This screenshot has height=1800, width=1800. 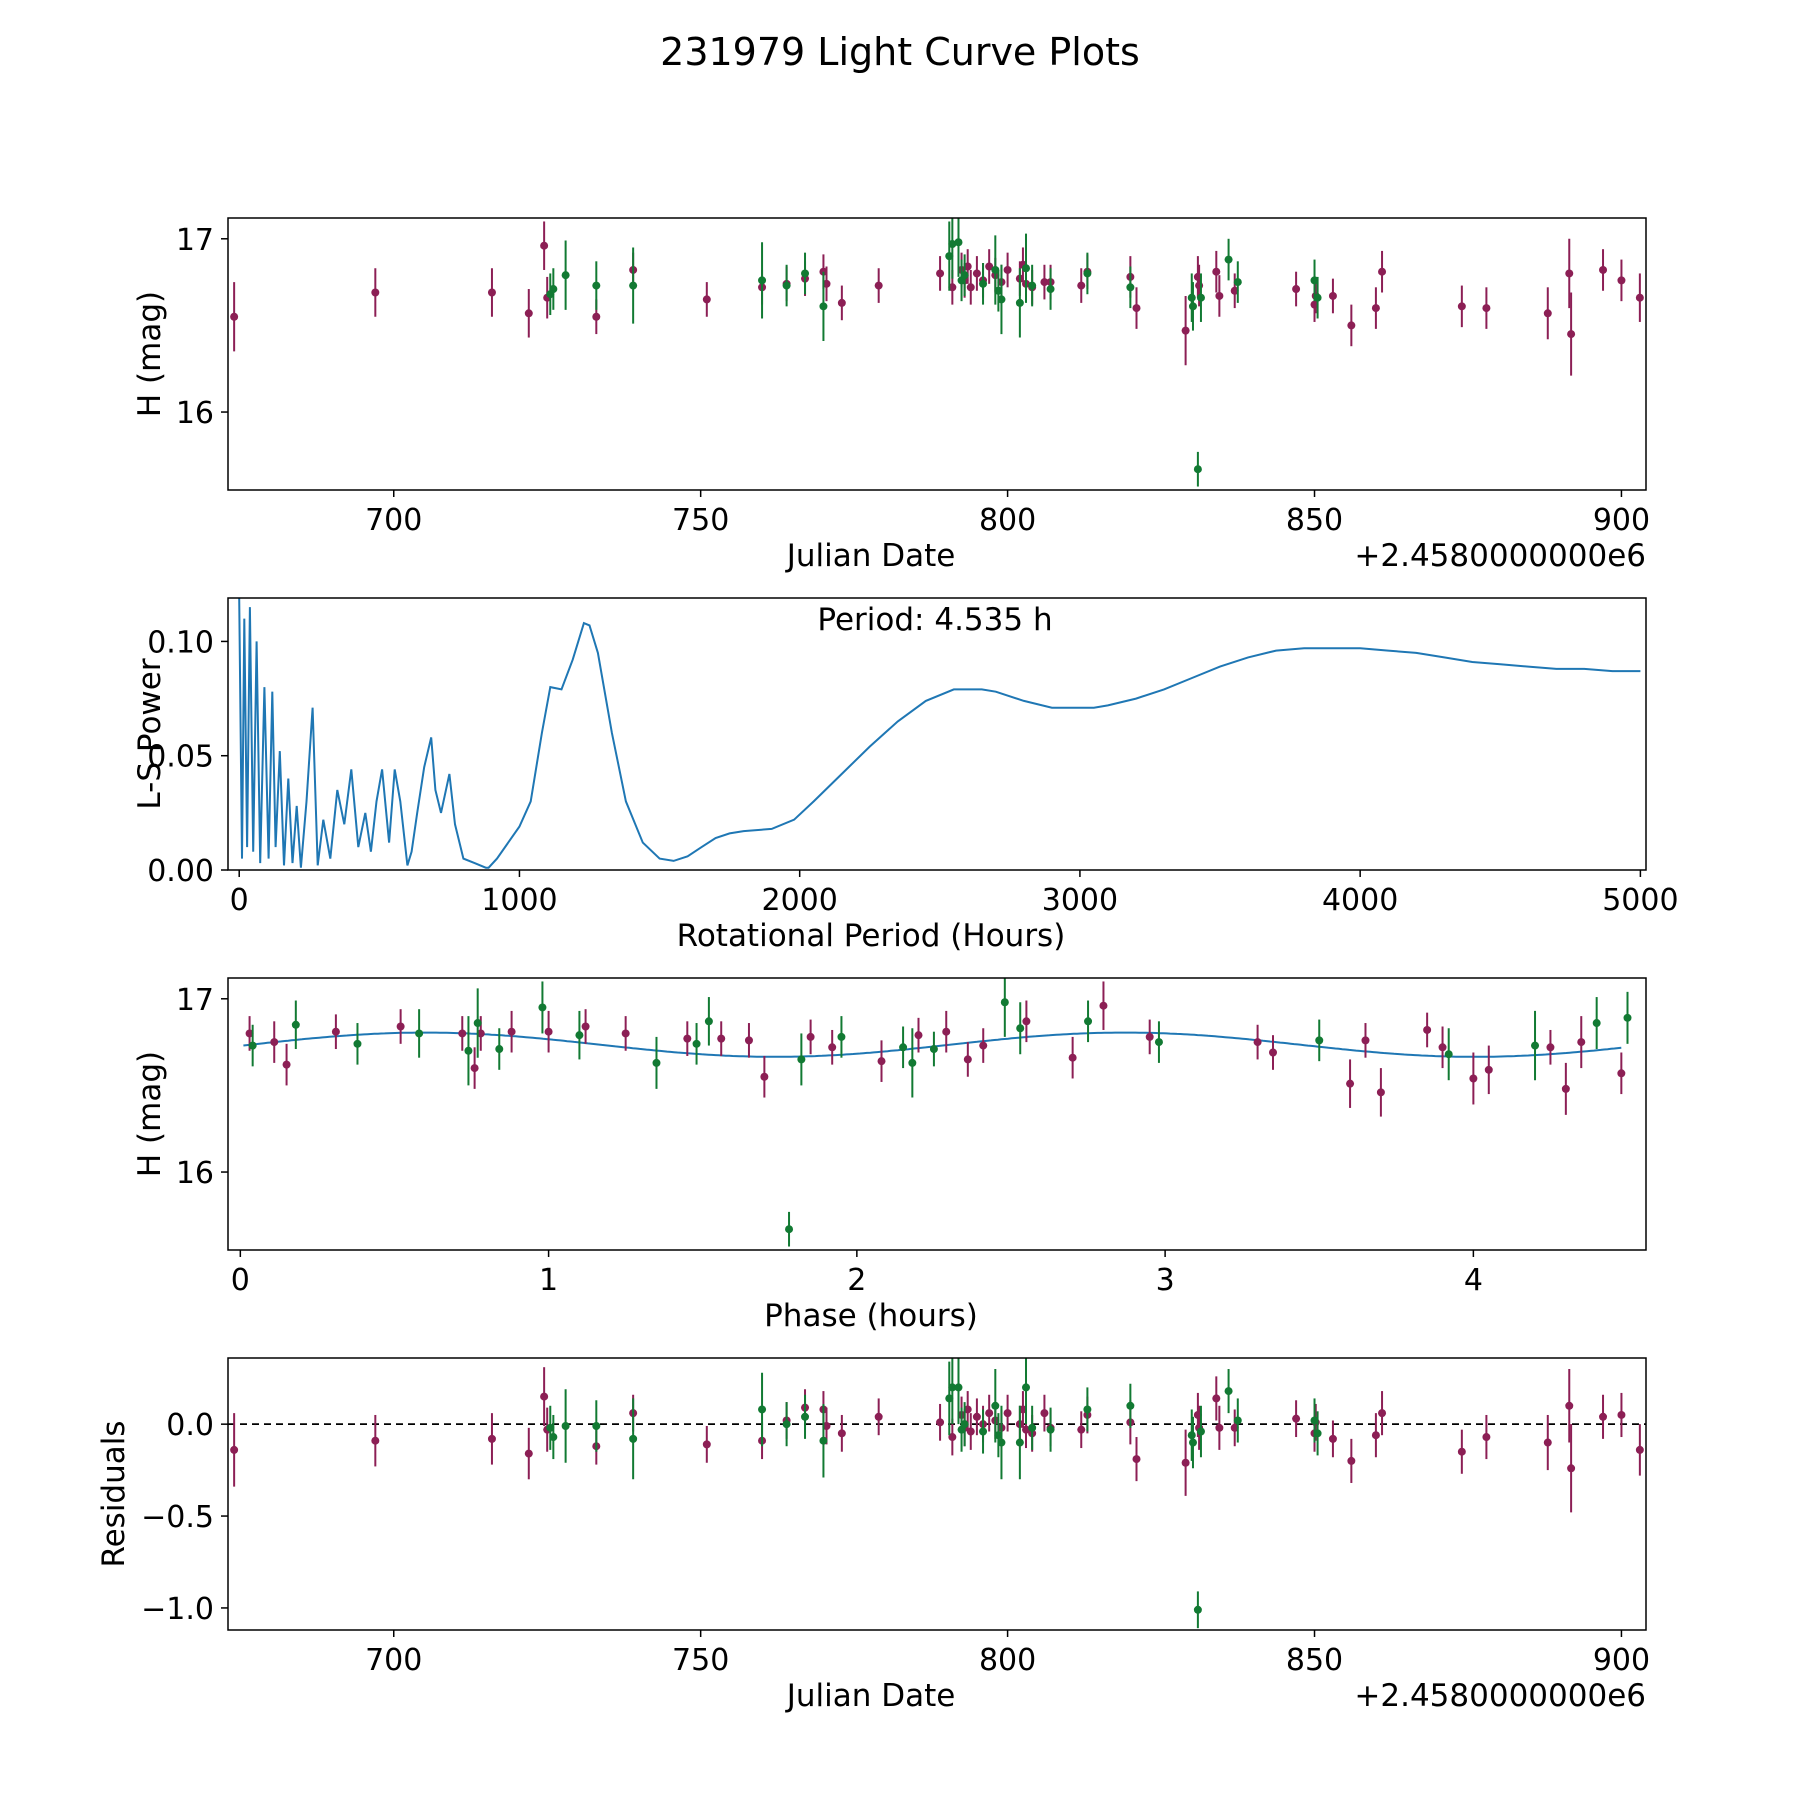 What do you see at coordinates (519, 900) in the screenshot?
I see `x-tick-label: 1000` at bounding box center [519, 900].